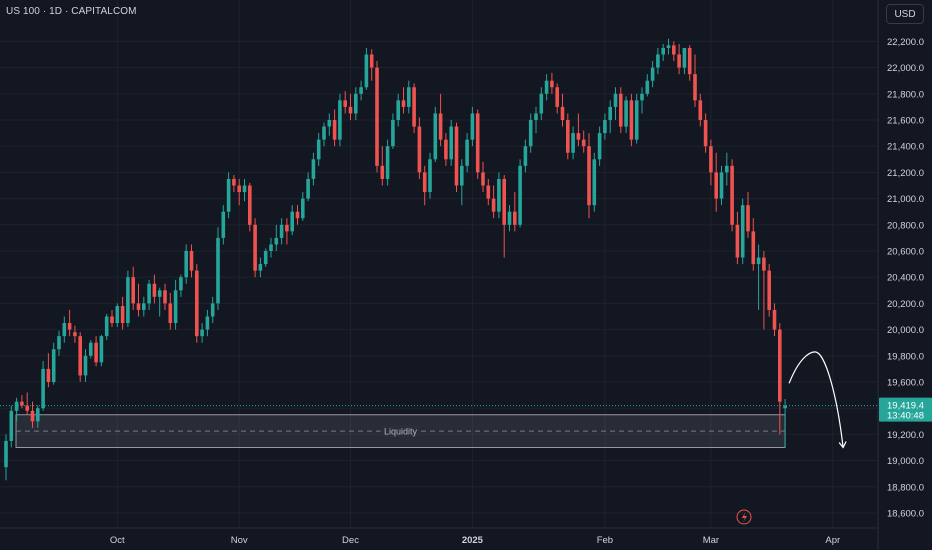  Describe the element at coordinates (905, 225) in the screenshot. I see `y-tick-label: 20,800.0` at that location.